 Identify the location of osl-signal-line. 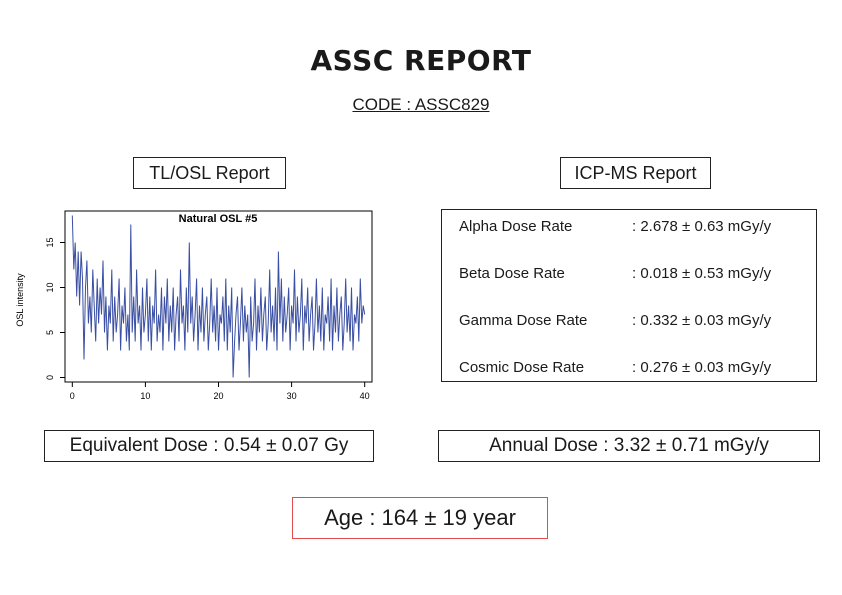
(218, 296).